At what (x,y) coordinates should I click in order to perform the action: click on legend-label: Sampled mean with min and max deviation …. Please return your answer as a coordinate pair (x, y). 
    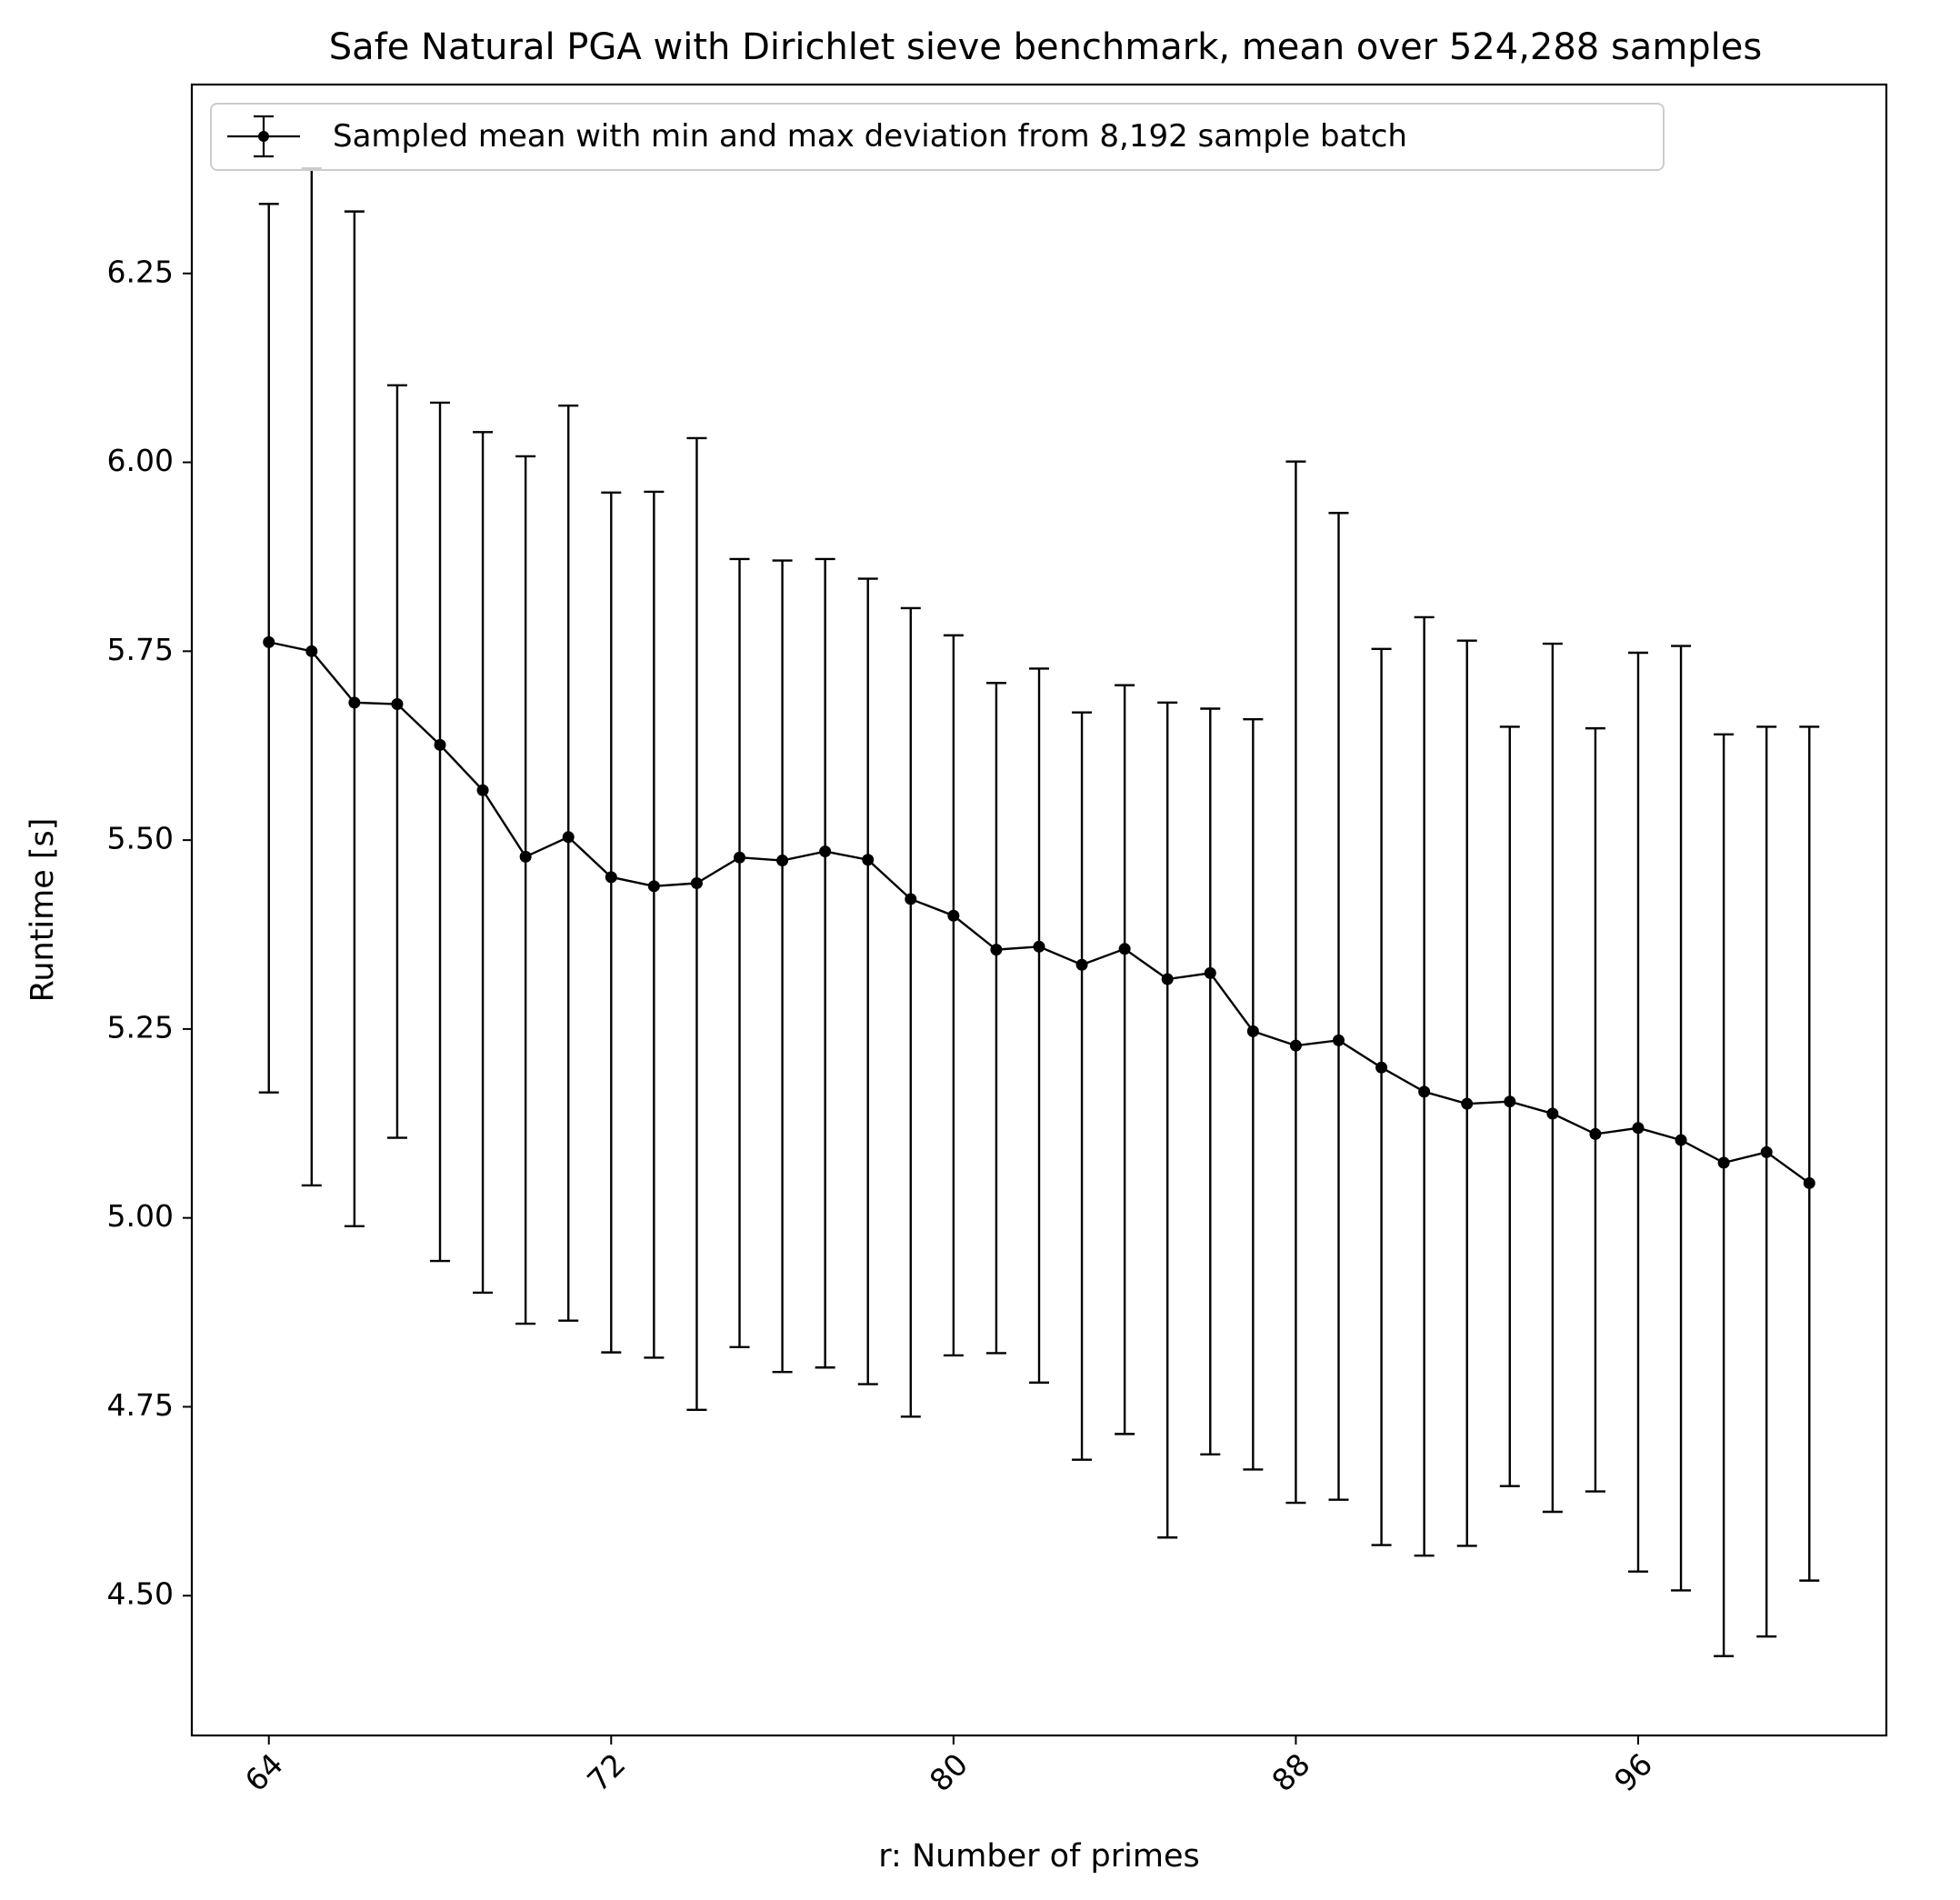
    Looking at the image, I should click on (870, 136).